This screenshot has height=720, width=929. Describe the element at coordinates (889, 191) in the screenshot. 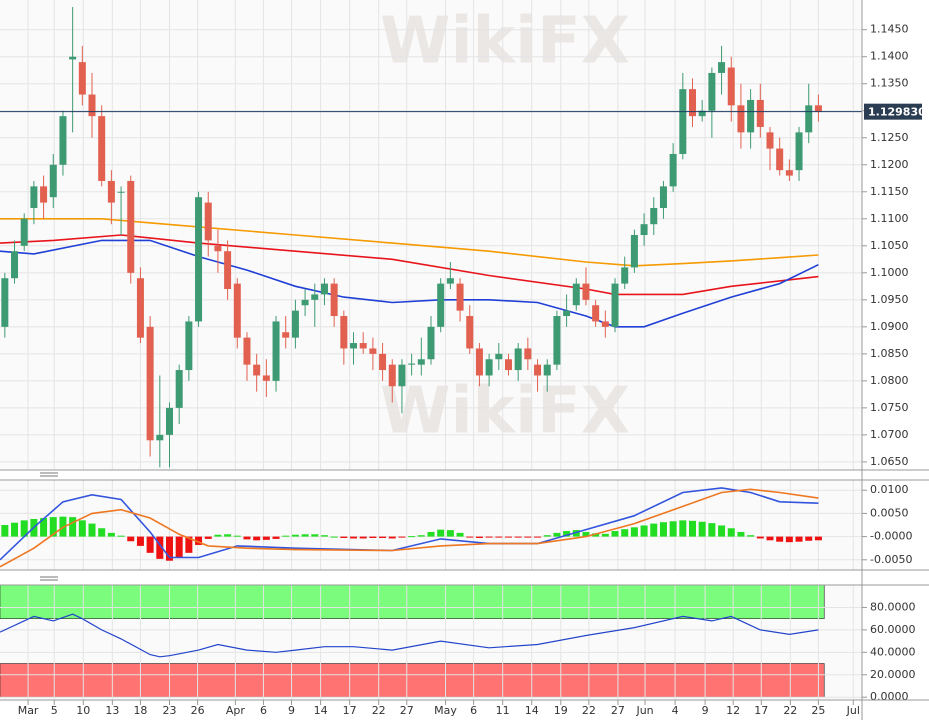

I see `y-tick-label: 1.1150` at that location.